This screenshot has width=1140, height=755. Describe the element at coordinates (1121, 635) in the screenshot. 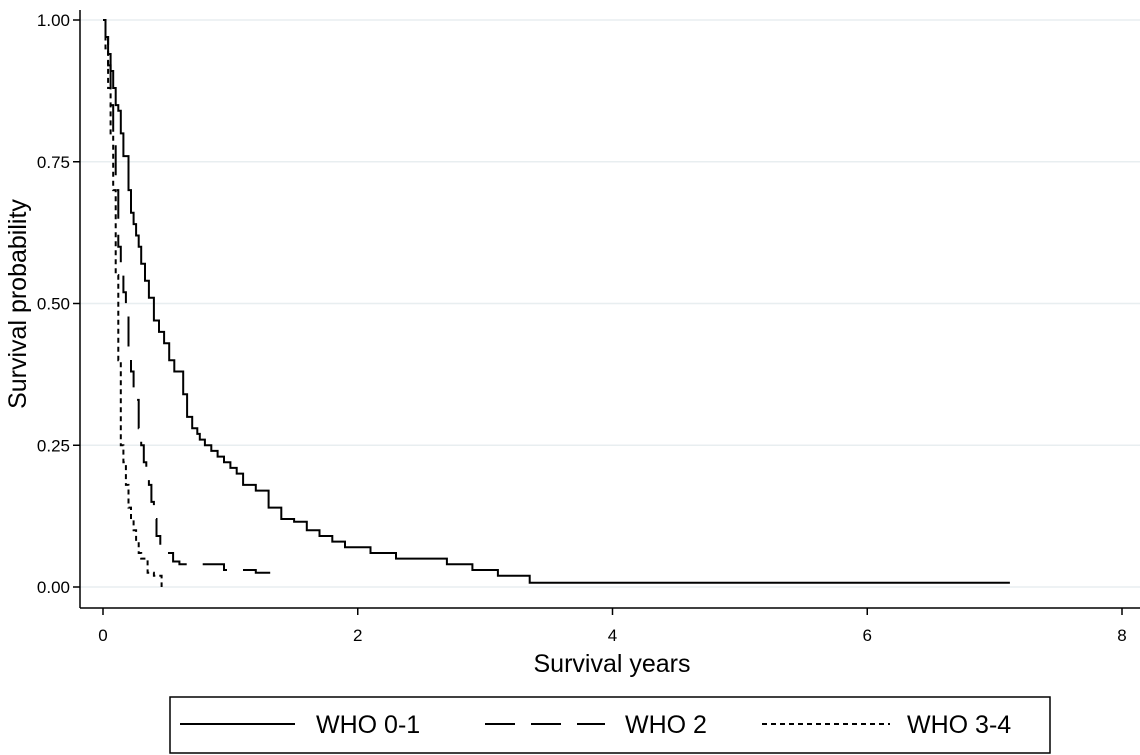

I see `x-tick-label-4: 8` at that location.